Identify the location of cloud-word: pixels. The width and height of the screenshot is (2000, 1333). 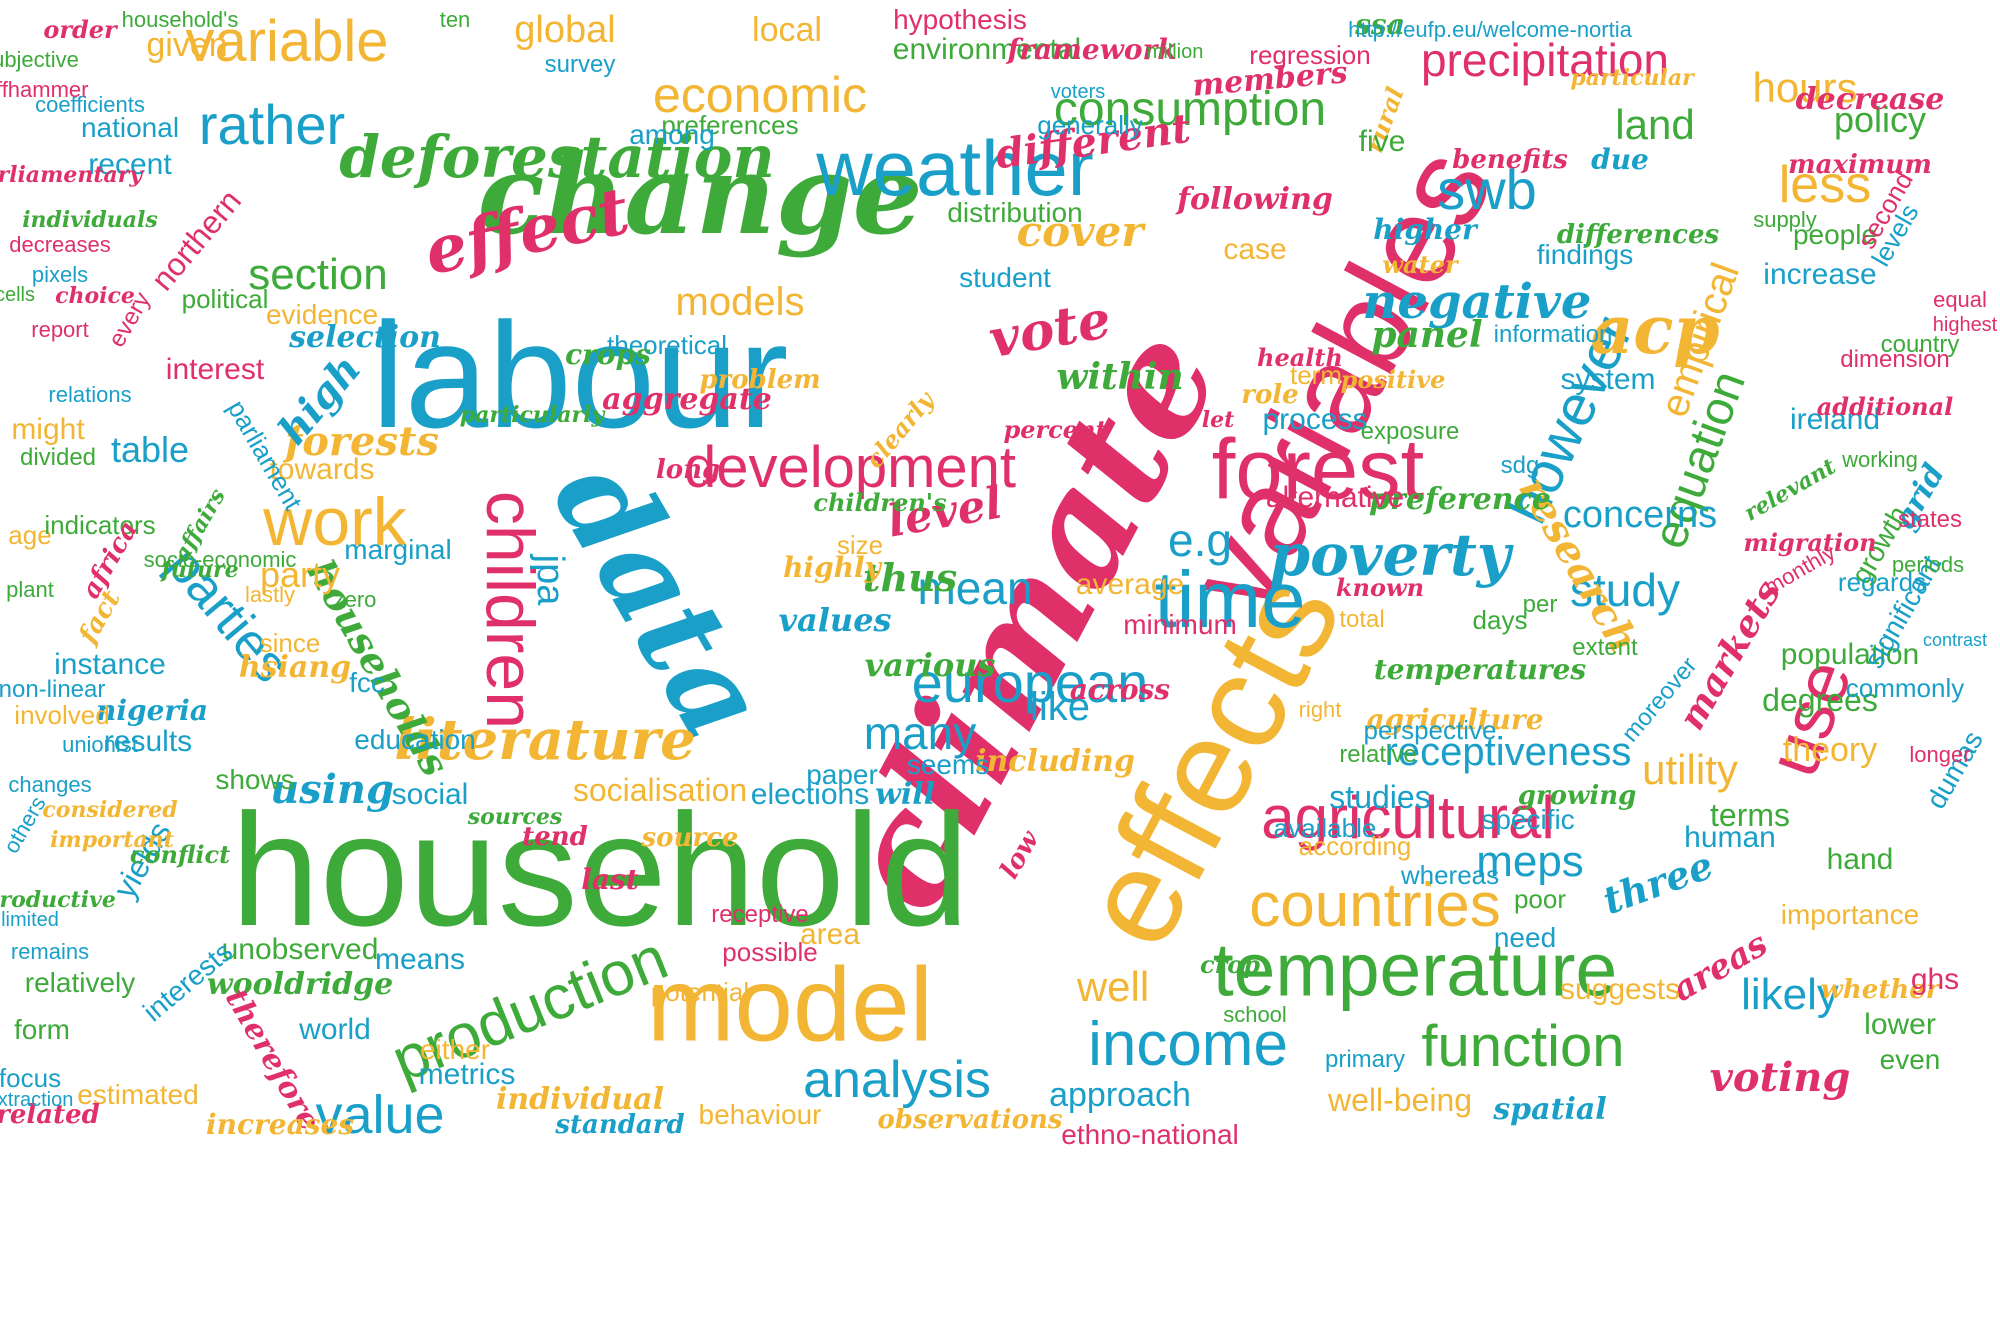
(60, 274).